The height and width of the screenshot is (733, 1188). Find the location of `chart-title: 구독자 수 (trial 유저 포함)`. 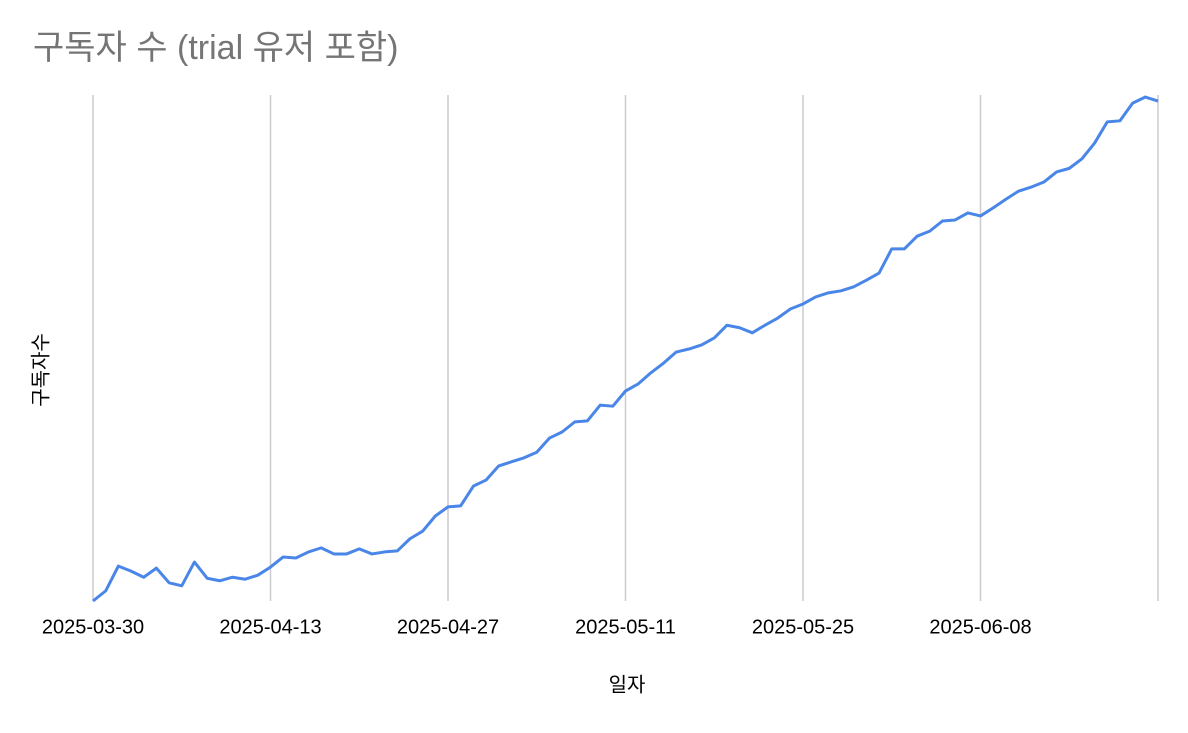

chart-title: 구독자 수 (trial 유저 포함) is located at coordinates (215, 48).